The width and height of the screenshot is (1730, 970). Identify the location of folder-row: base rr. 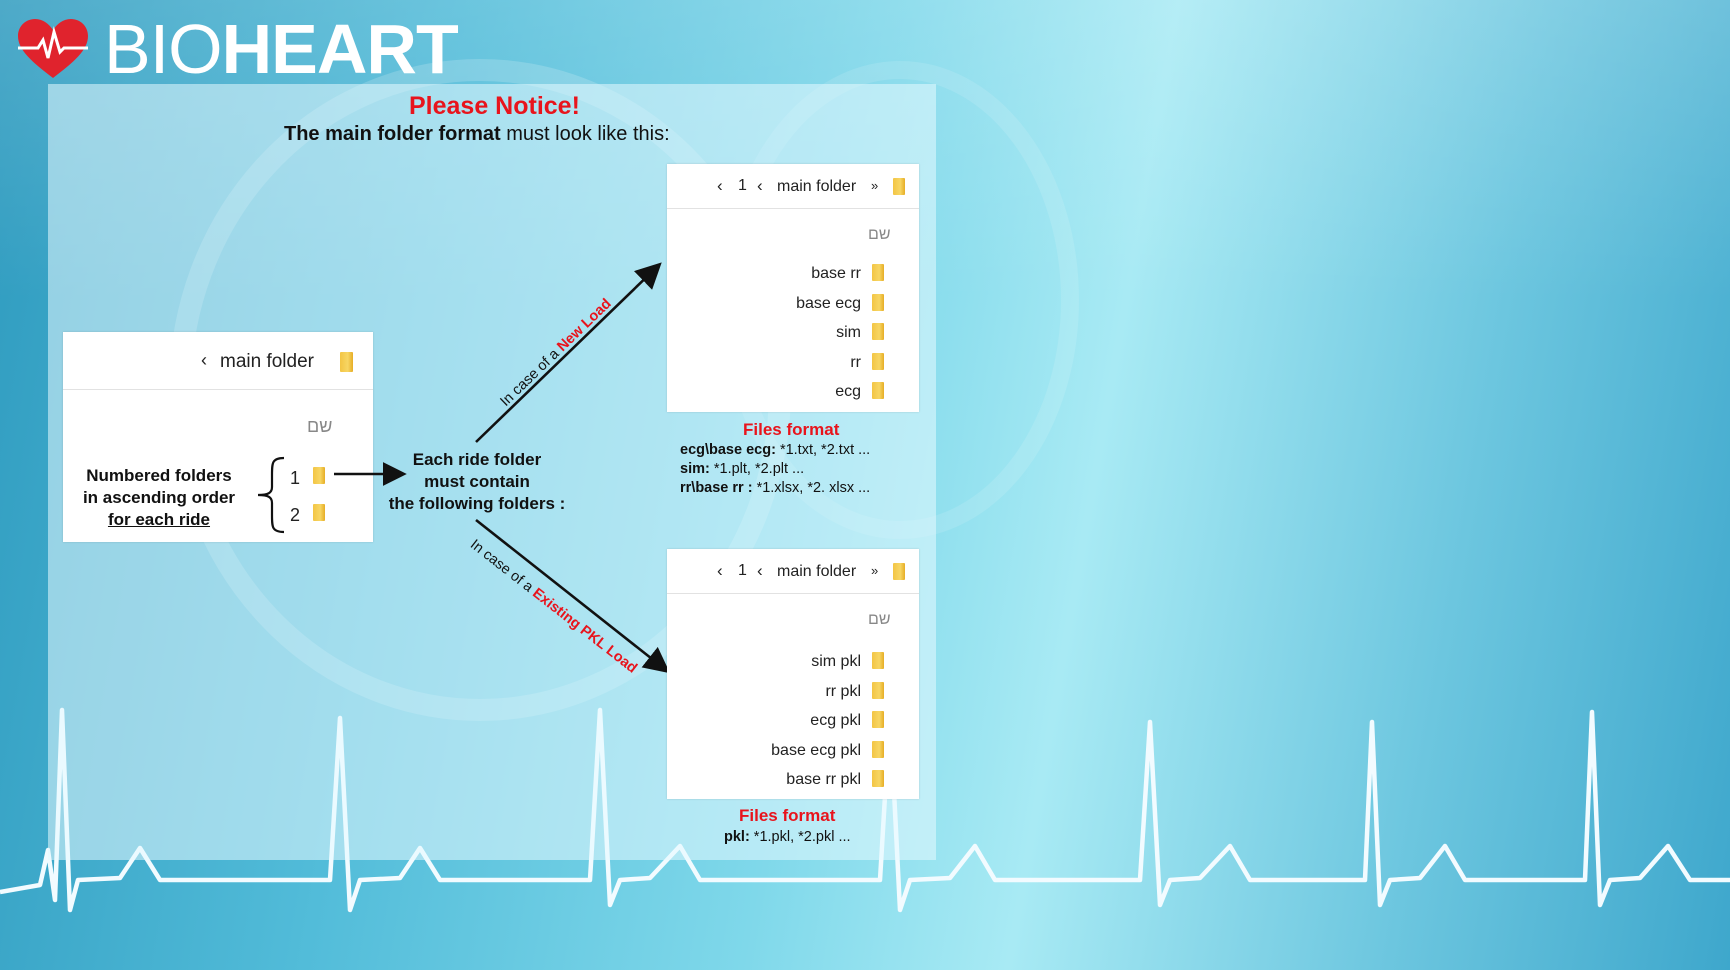
(836, 273).